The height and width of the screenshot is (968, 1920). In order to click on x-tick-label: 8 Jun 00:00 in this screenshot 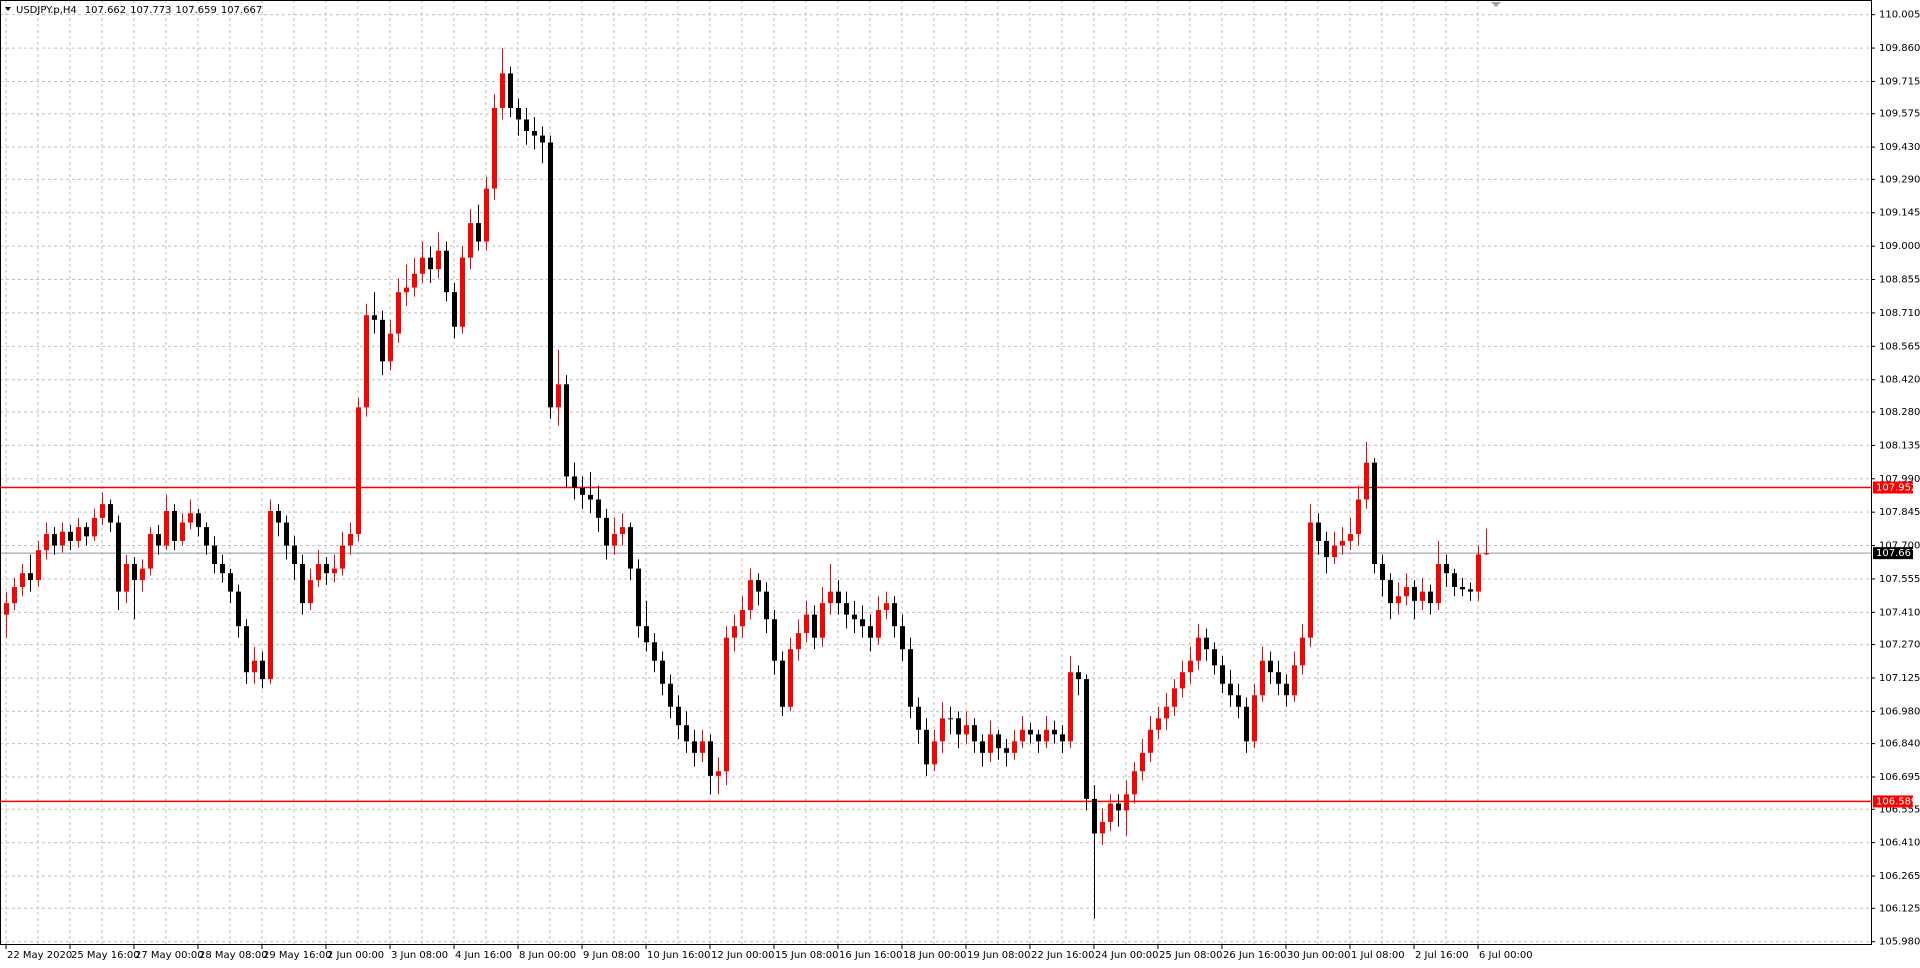, I will do `click(547, 955)`.